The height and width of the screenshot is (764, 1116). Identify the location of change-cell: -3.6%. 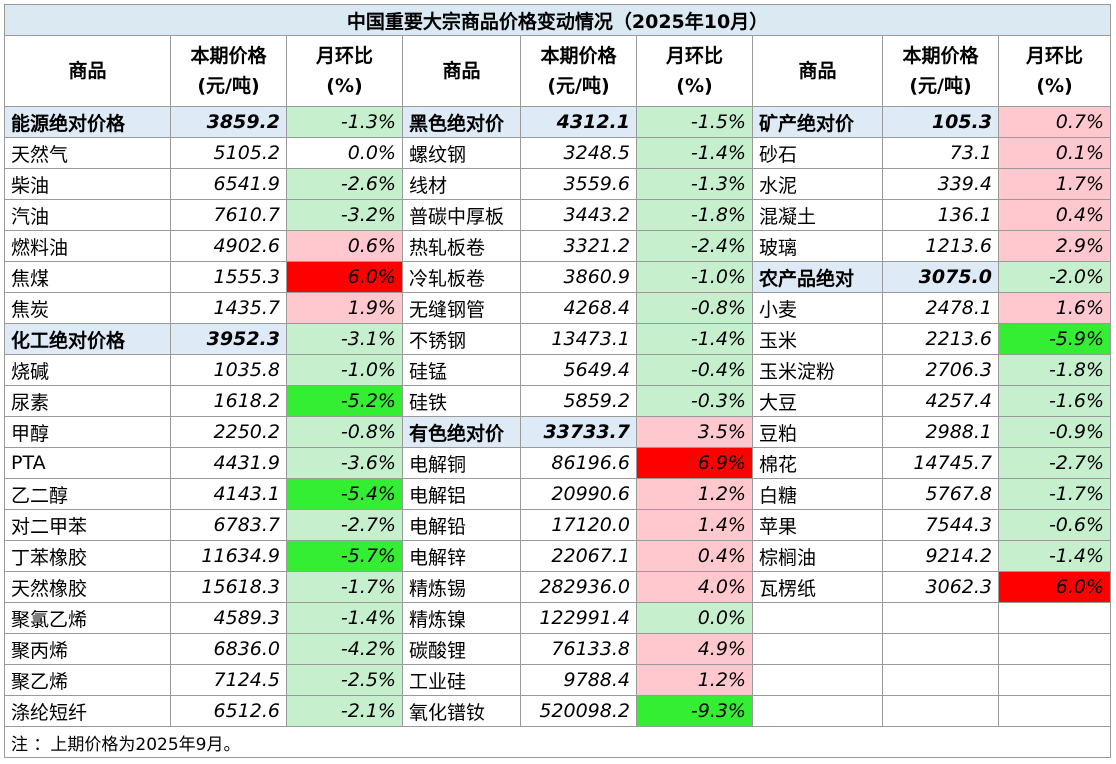
(344, 463).